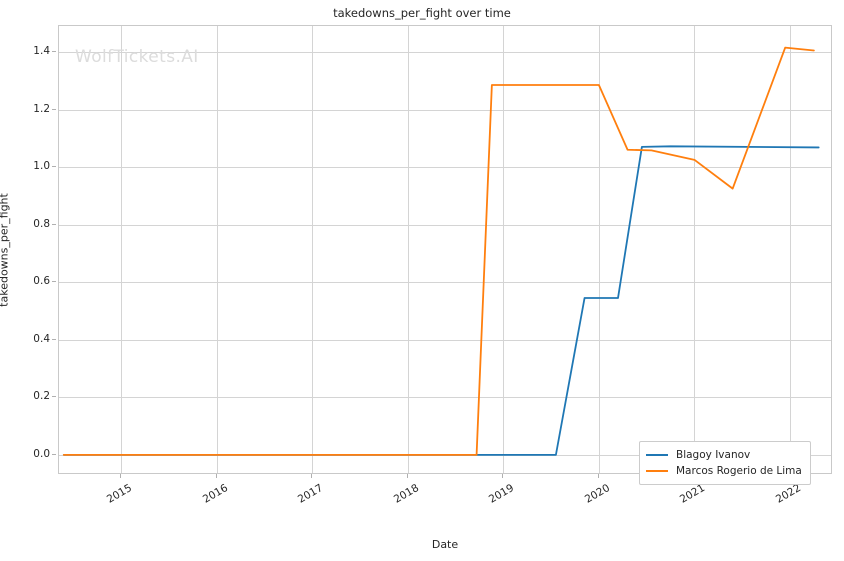  Describe the element at coordinates (657, 471) in the screenshot. I see `legend-swatch-orange` at that location.